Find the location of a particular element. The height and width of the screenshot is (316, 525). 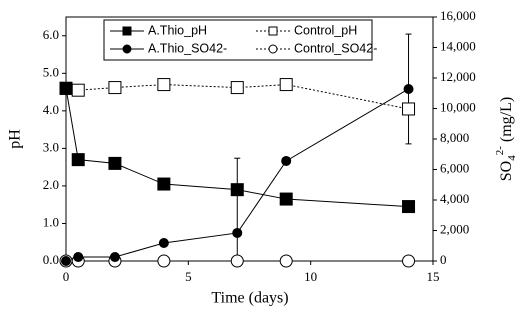

y2-tick-label: 8,000 is located at coordinates (454, 137).